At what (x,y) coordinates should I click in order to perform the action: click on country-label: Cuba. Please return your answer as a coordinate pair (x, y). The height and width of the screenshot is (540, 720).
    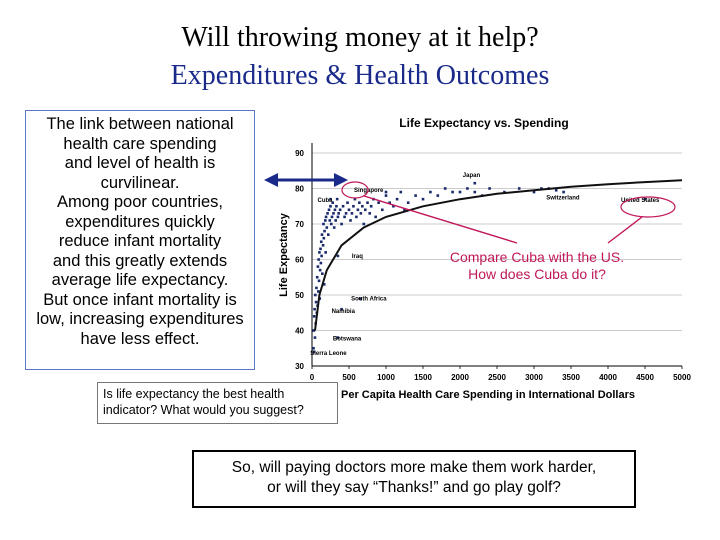
    Looking at the image, I should click on (326, 201).